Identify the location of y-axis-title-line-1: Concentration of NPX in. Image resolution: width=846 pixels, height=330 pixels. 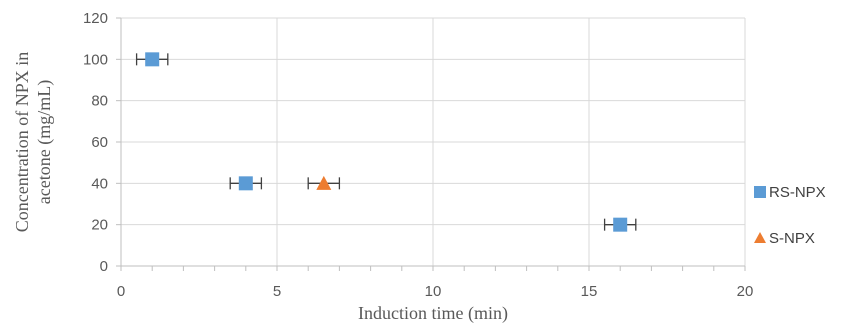
(22, 142).